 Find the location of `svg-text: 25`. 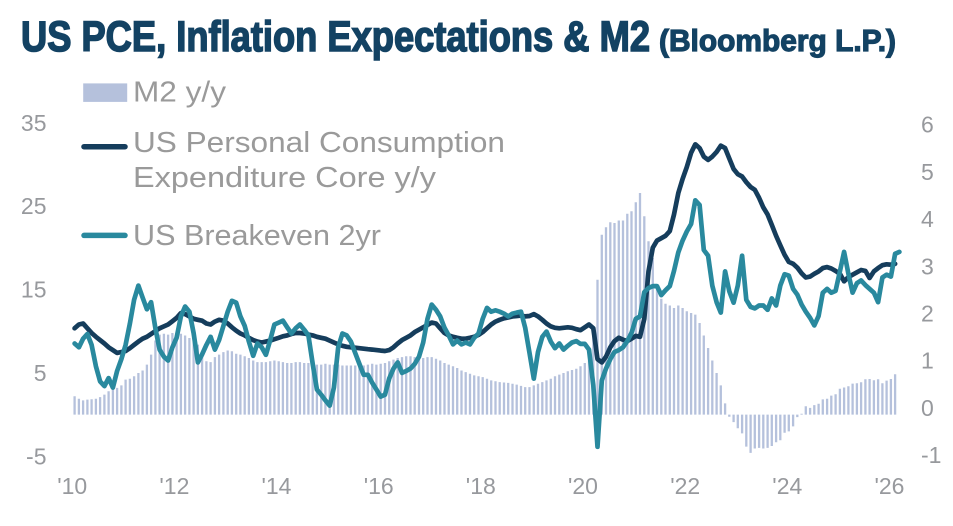

svg-text: 25 is located at coordinates (34, 206).